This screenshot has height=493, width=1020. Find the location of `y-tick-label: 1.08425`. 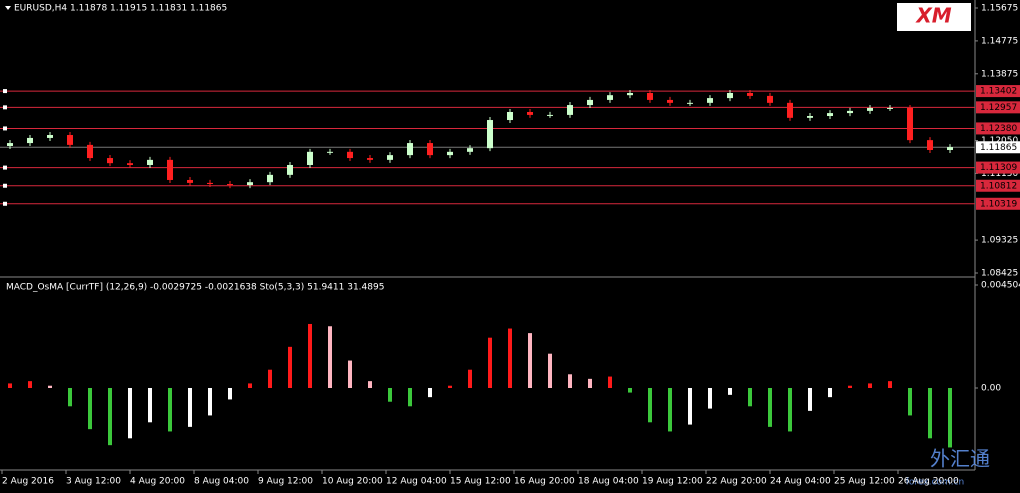

y-tick-label: 1.08425 is located at coordinates (999, 274).